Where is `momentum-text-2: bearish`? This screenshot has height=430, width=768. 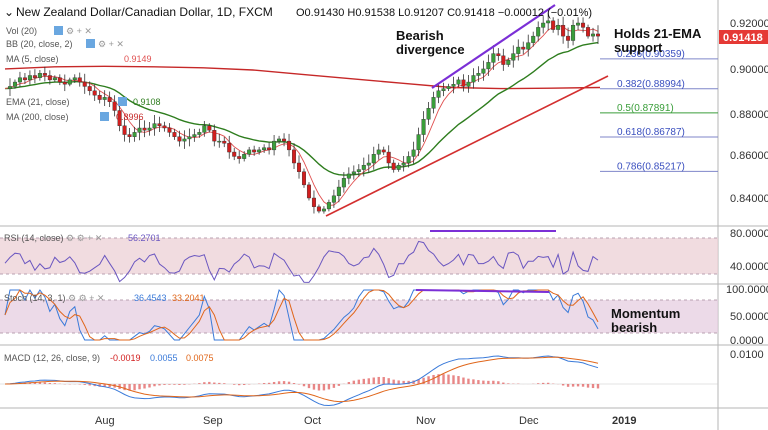
momentum-text-2: bearish is located at coordinates (634, 327).